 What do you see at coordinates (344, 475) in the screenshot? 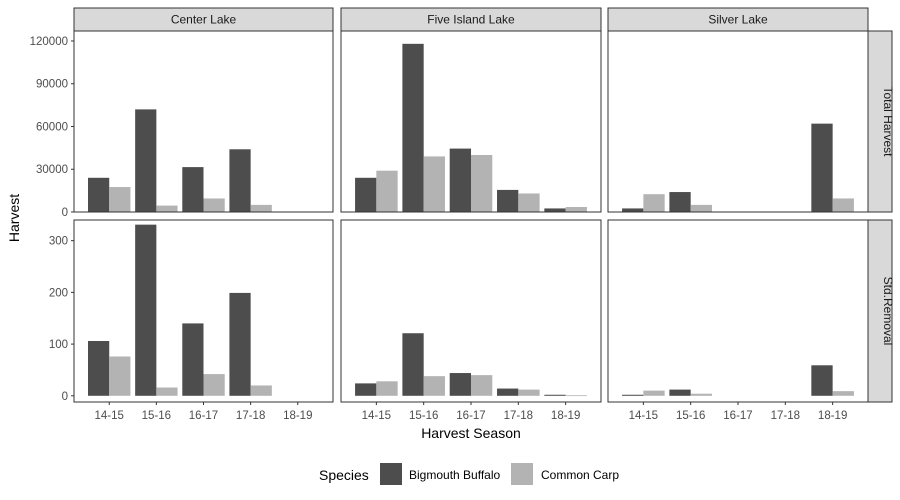
I see `legend-title: Species` at bounding box center [344, 475].